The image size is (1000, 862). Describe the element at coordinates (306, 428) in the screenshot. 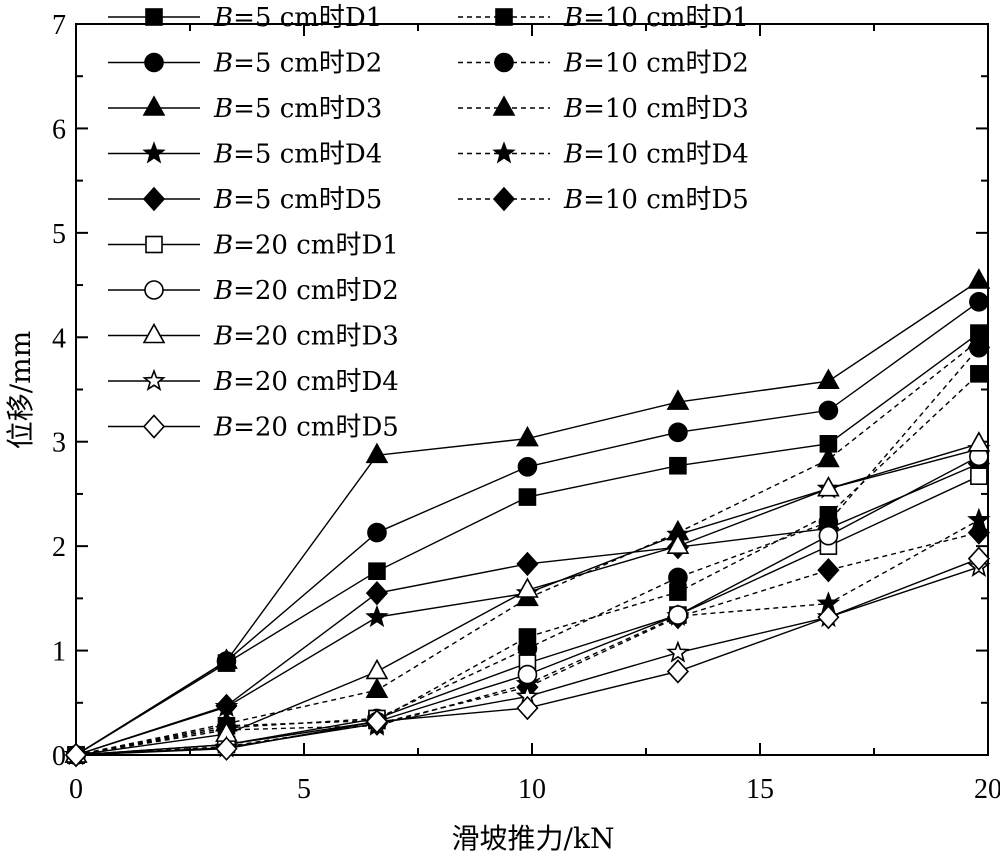

I see `legend-label: B=20 cm时D5` at that location.